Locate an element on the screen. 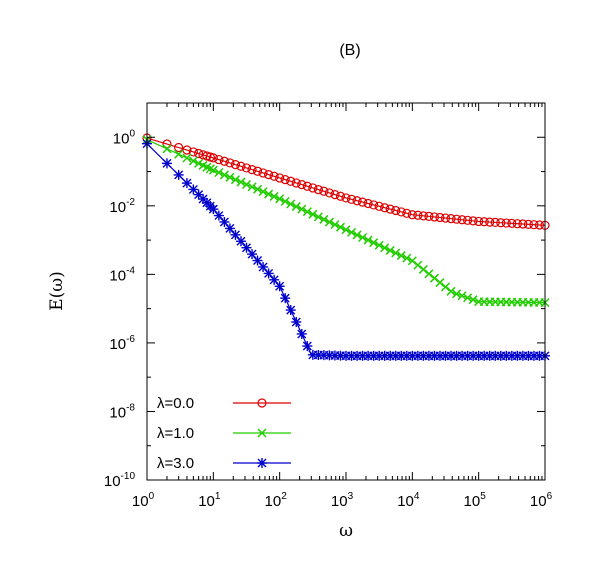  legend-label: λ=0.0 is located at coordinates (175, 403).